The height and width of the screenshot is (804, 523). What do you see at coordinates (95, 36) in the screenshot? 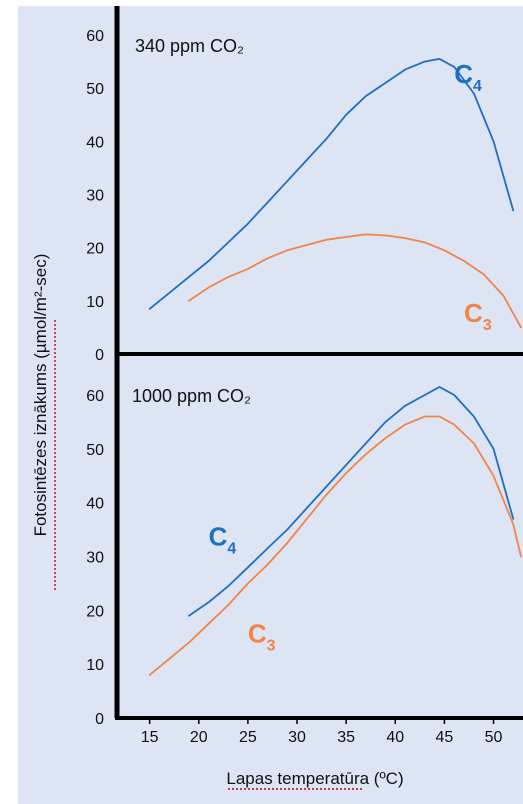
I see `y-tick-label-top: 60` at bounding box center [95, 36].